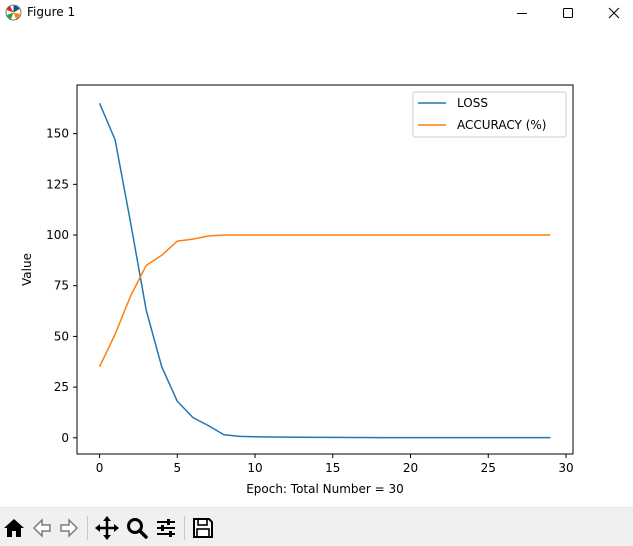 The width and height of the screenshot is (633, 546). I want to click on y-axis-label: Value, so click(27, 269).